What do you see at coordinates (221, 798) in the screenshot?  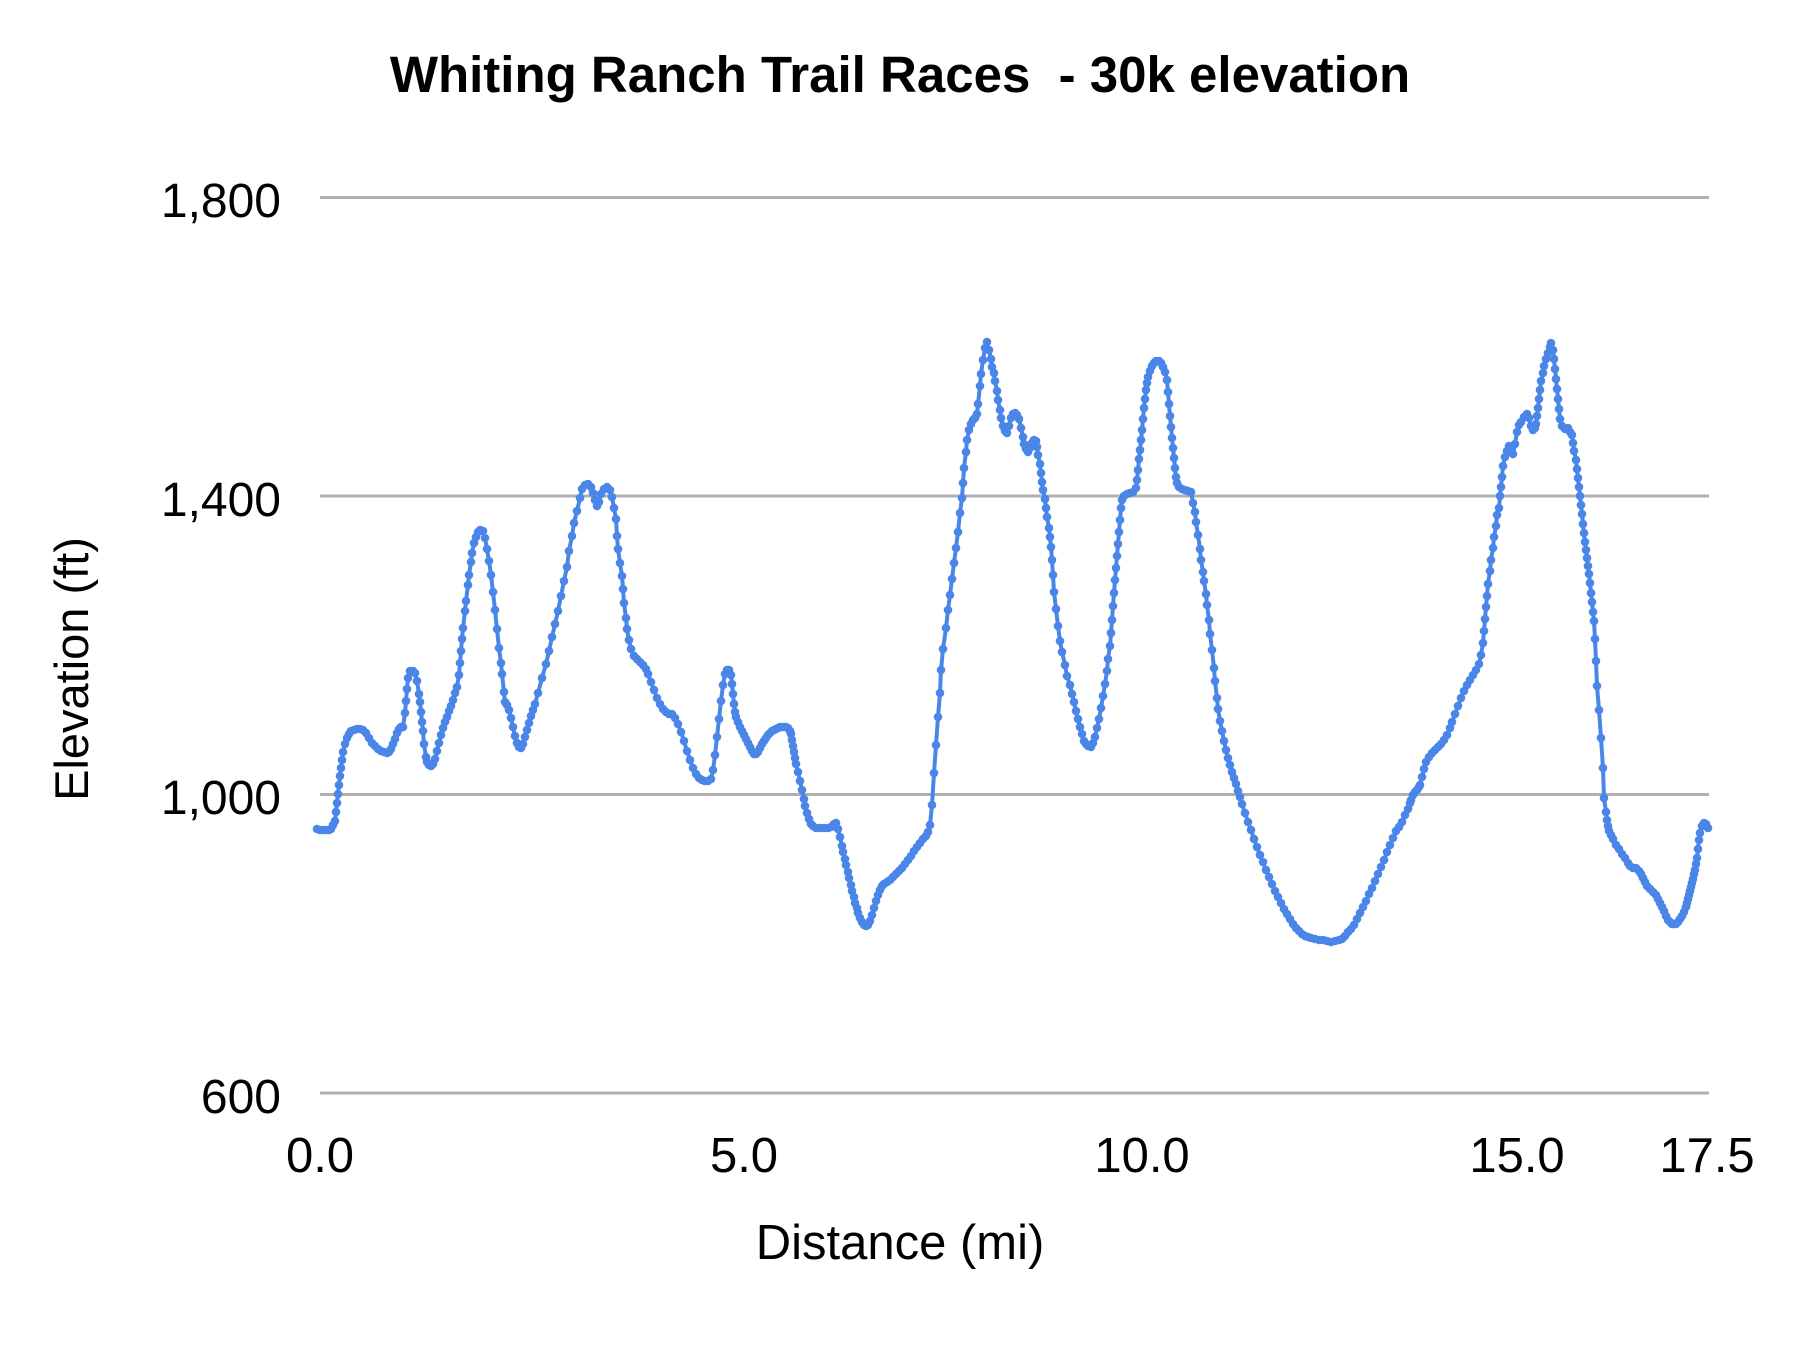 I see `svg-text: 1,000` at bounding box center [221, 798].